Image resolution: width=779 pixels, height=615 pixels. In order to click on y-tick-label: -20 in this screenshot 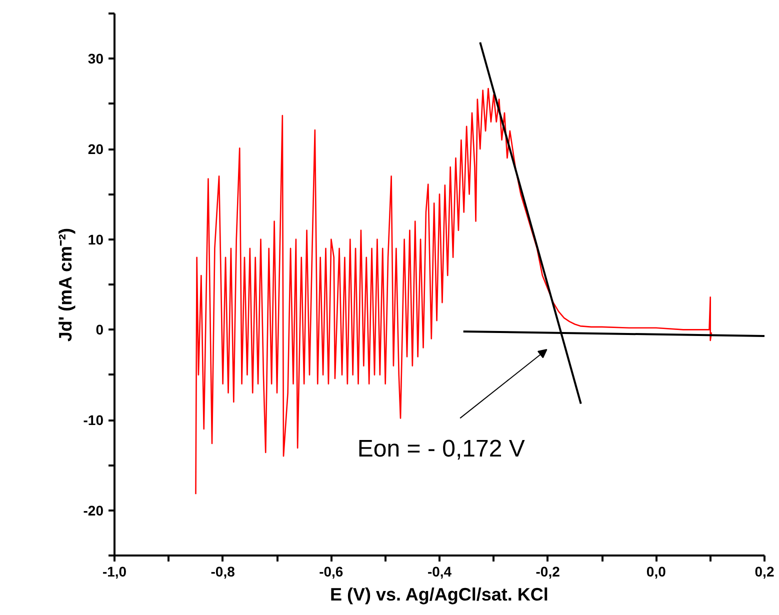, I will do `click(93, 510)`.